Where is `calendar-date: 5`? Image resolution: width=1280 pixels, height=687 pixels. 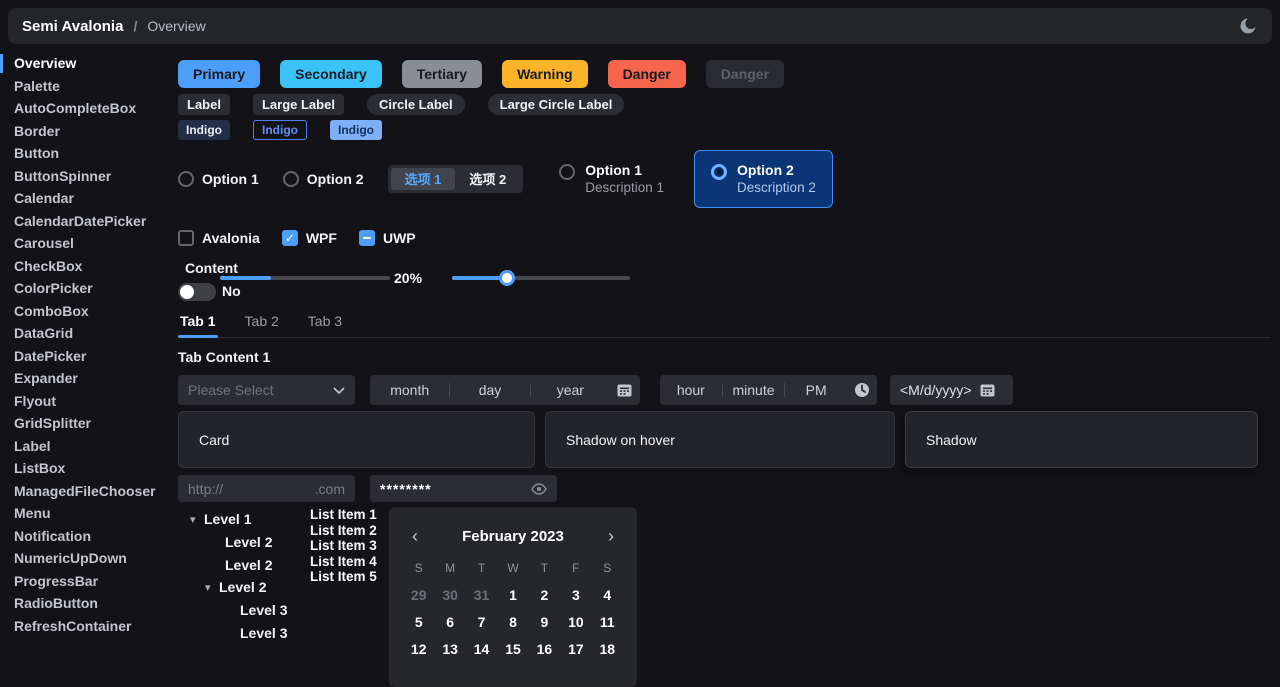
calendar-date: 5 is located at coordinates (418, 622).